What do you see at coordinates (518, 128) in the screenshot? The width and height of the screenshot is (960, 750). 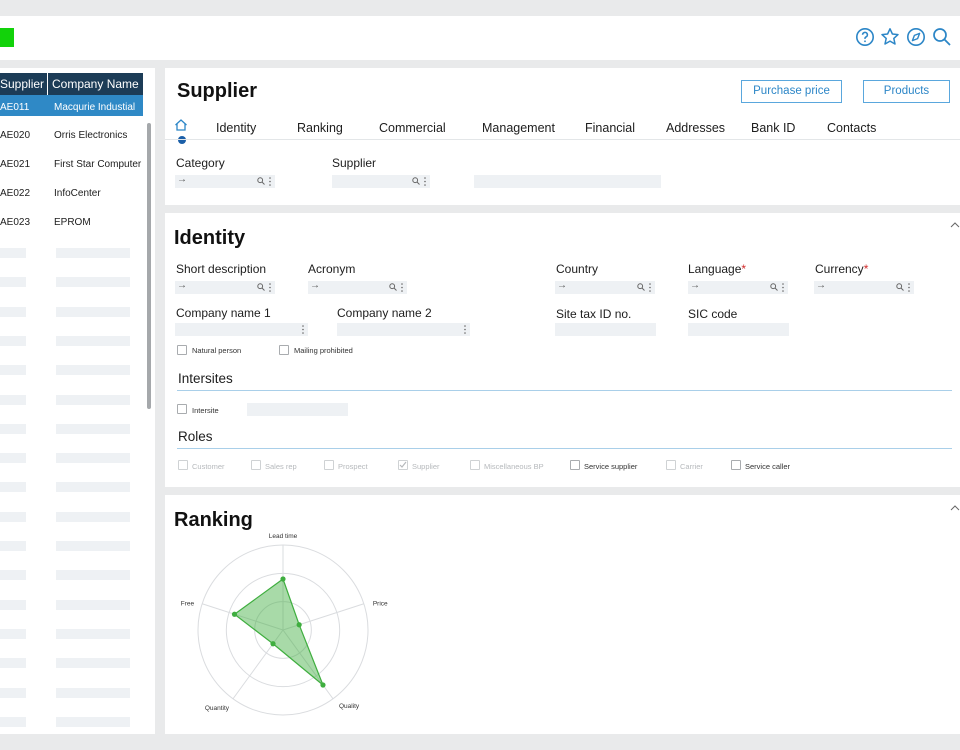 I see `tab-management: Management` at bounding box center [518, 128].